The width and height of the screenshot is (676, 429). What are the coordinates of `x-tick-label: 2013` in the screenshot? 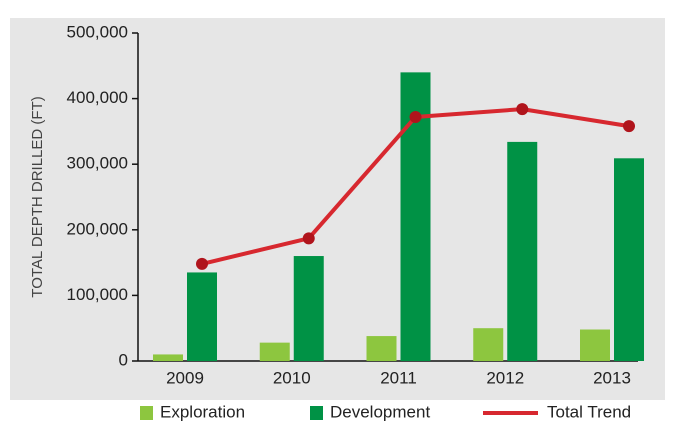 It's located at (612, 377).